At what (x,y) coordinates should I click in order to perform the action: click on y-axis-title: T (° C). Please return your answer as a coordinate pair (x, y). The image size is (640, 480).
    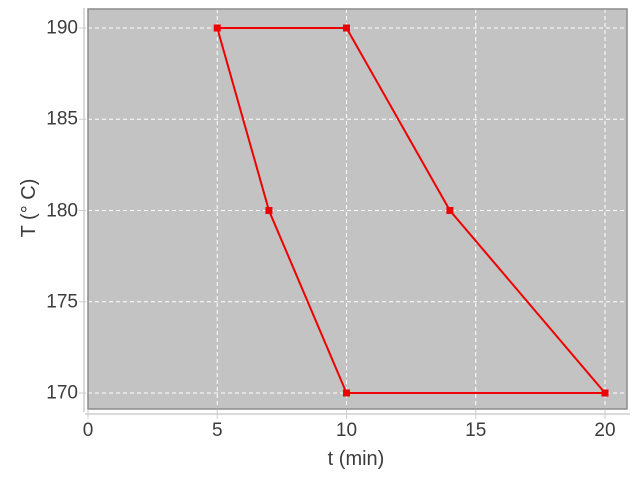
    Looking at the image, I should click on (29, 208).